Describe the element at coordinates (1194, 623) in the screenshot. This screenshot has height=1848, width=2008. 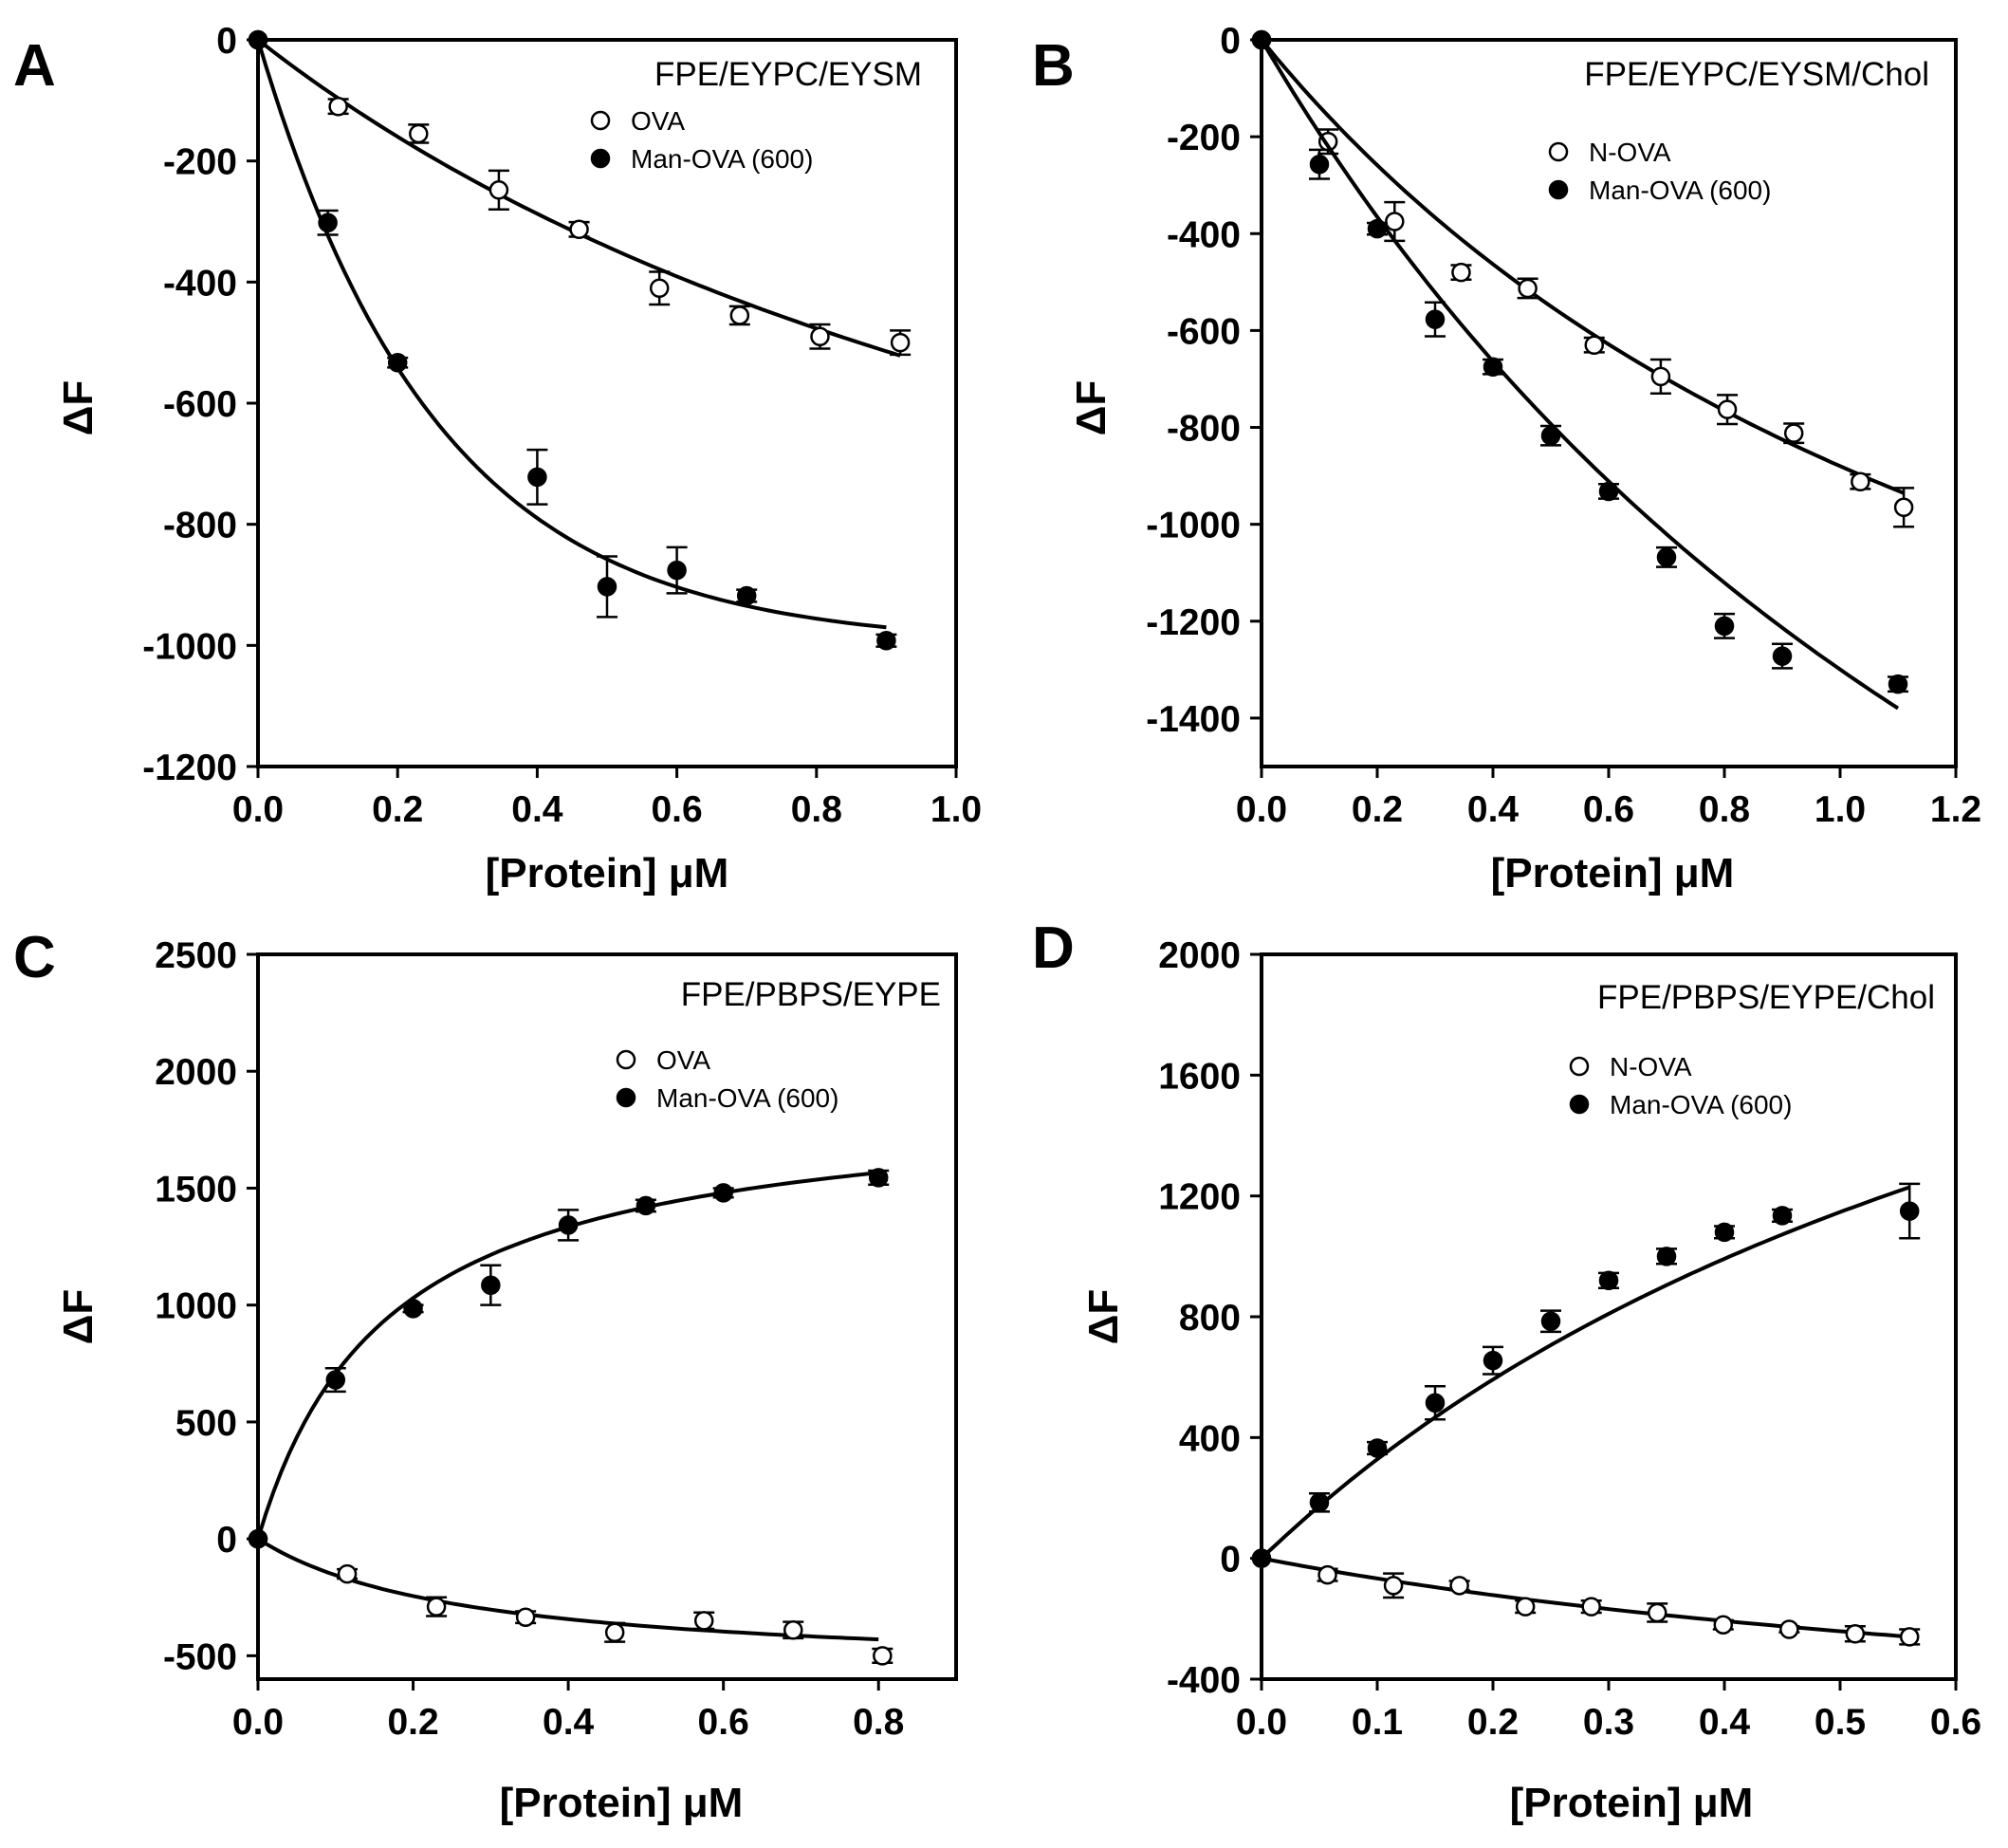
I see `y-tick-label: -1200` at that location.